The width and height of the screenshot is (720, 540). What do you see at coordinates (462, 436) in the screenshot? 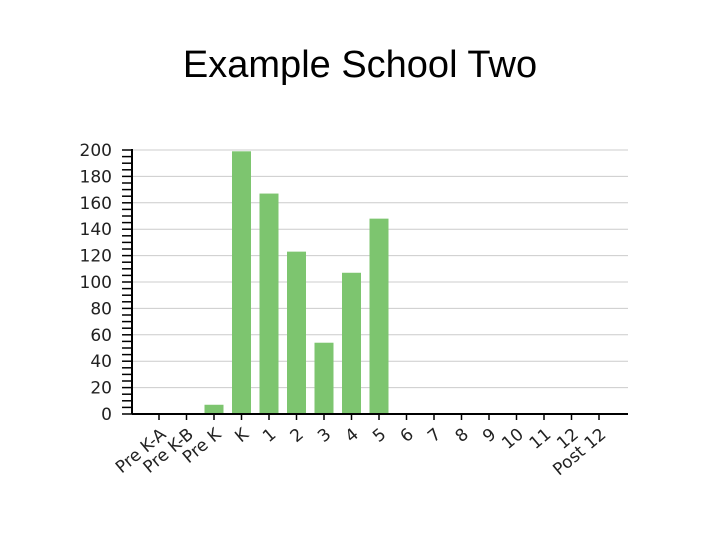
I see `x-tick-label: 8` at bounding box center [462, 436].